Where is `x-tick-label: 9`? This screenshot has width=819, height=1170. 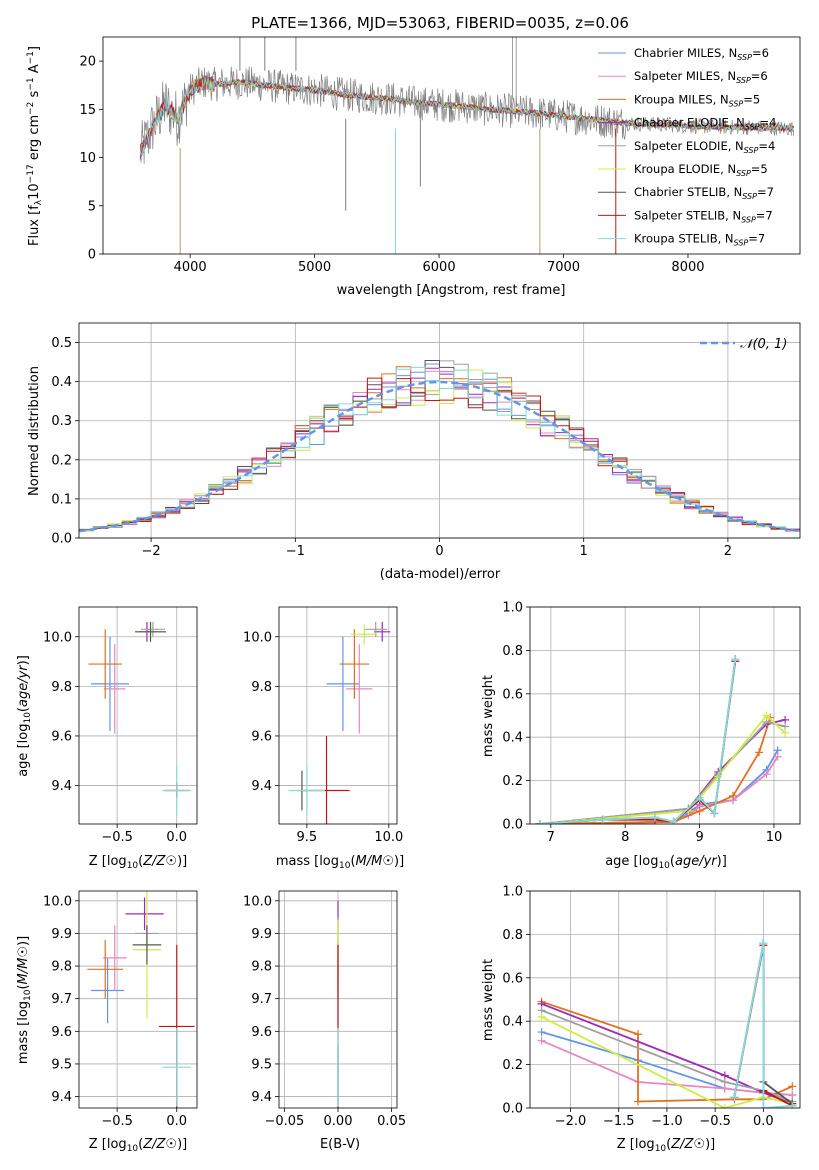
x-tick-label: 9 is located at coordinates (699, 837).